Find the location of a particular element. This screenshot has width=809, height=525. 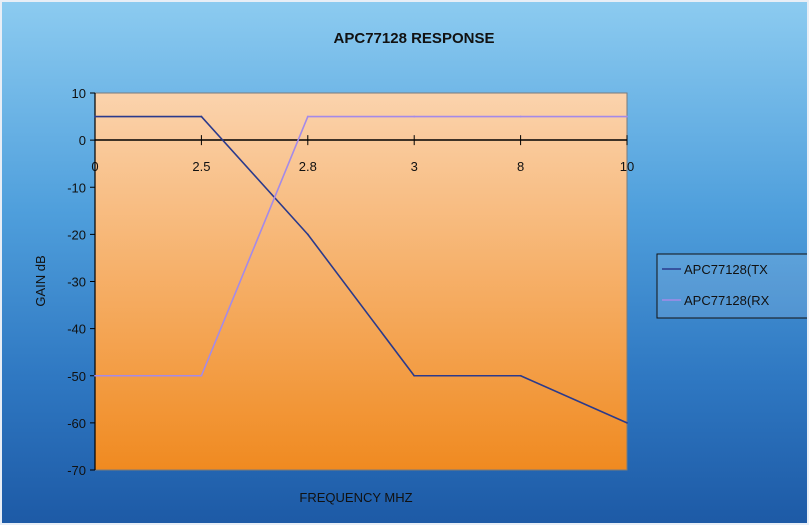

y-axis-ticks: 10 0 -10 -20 -30 -40 -50 -60 -70 is located at coordinates (81, 282).